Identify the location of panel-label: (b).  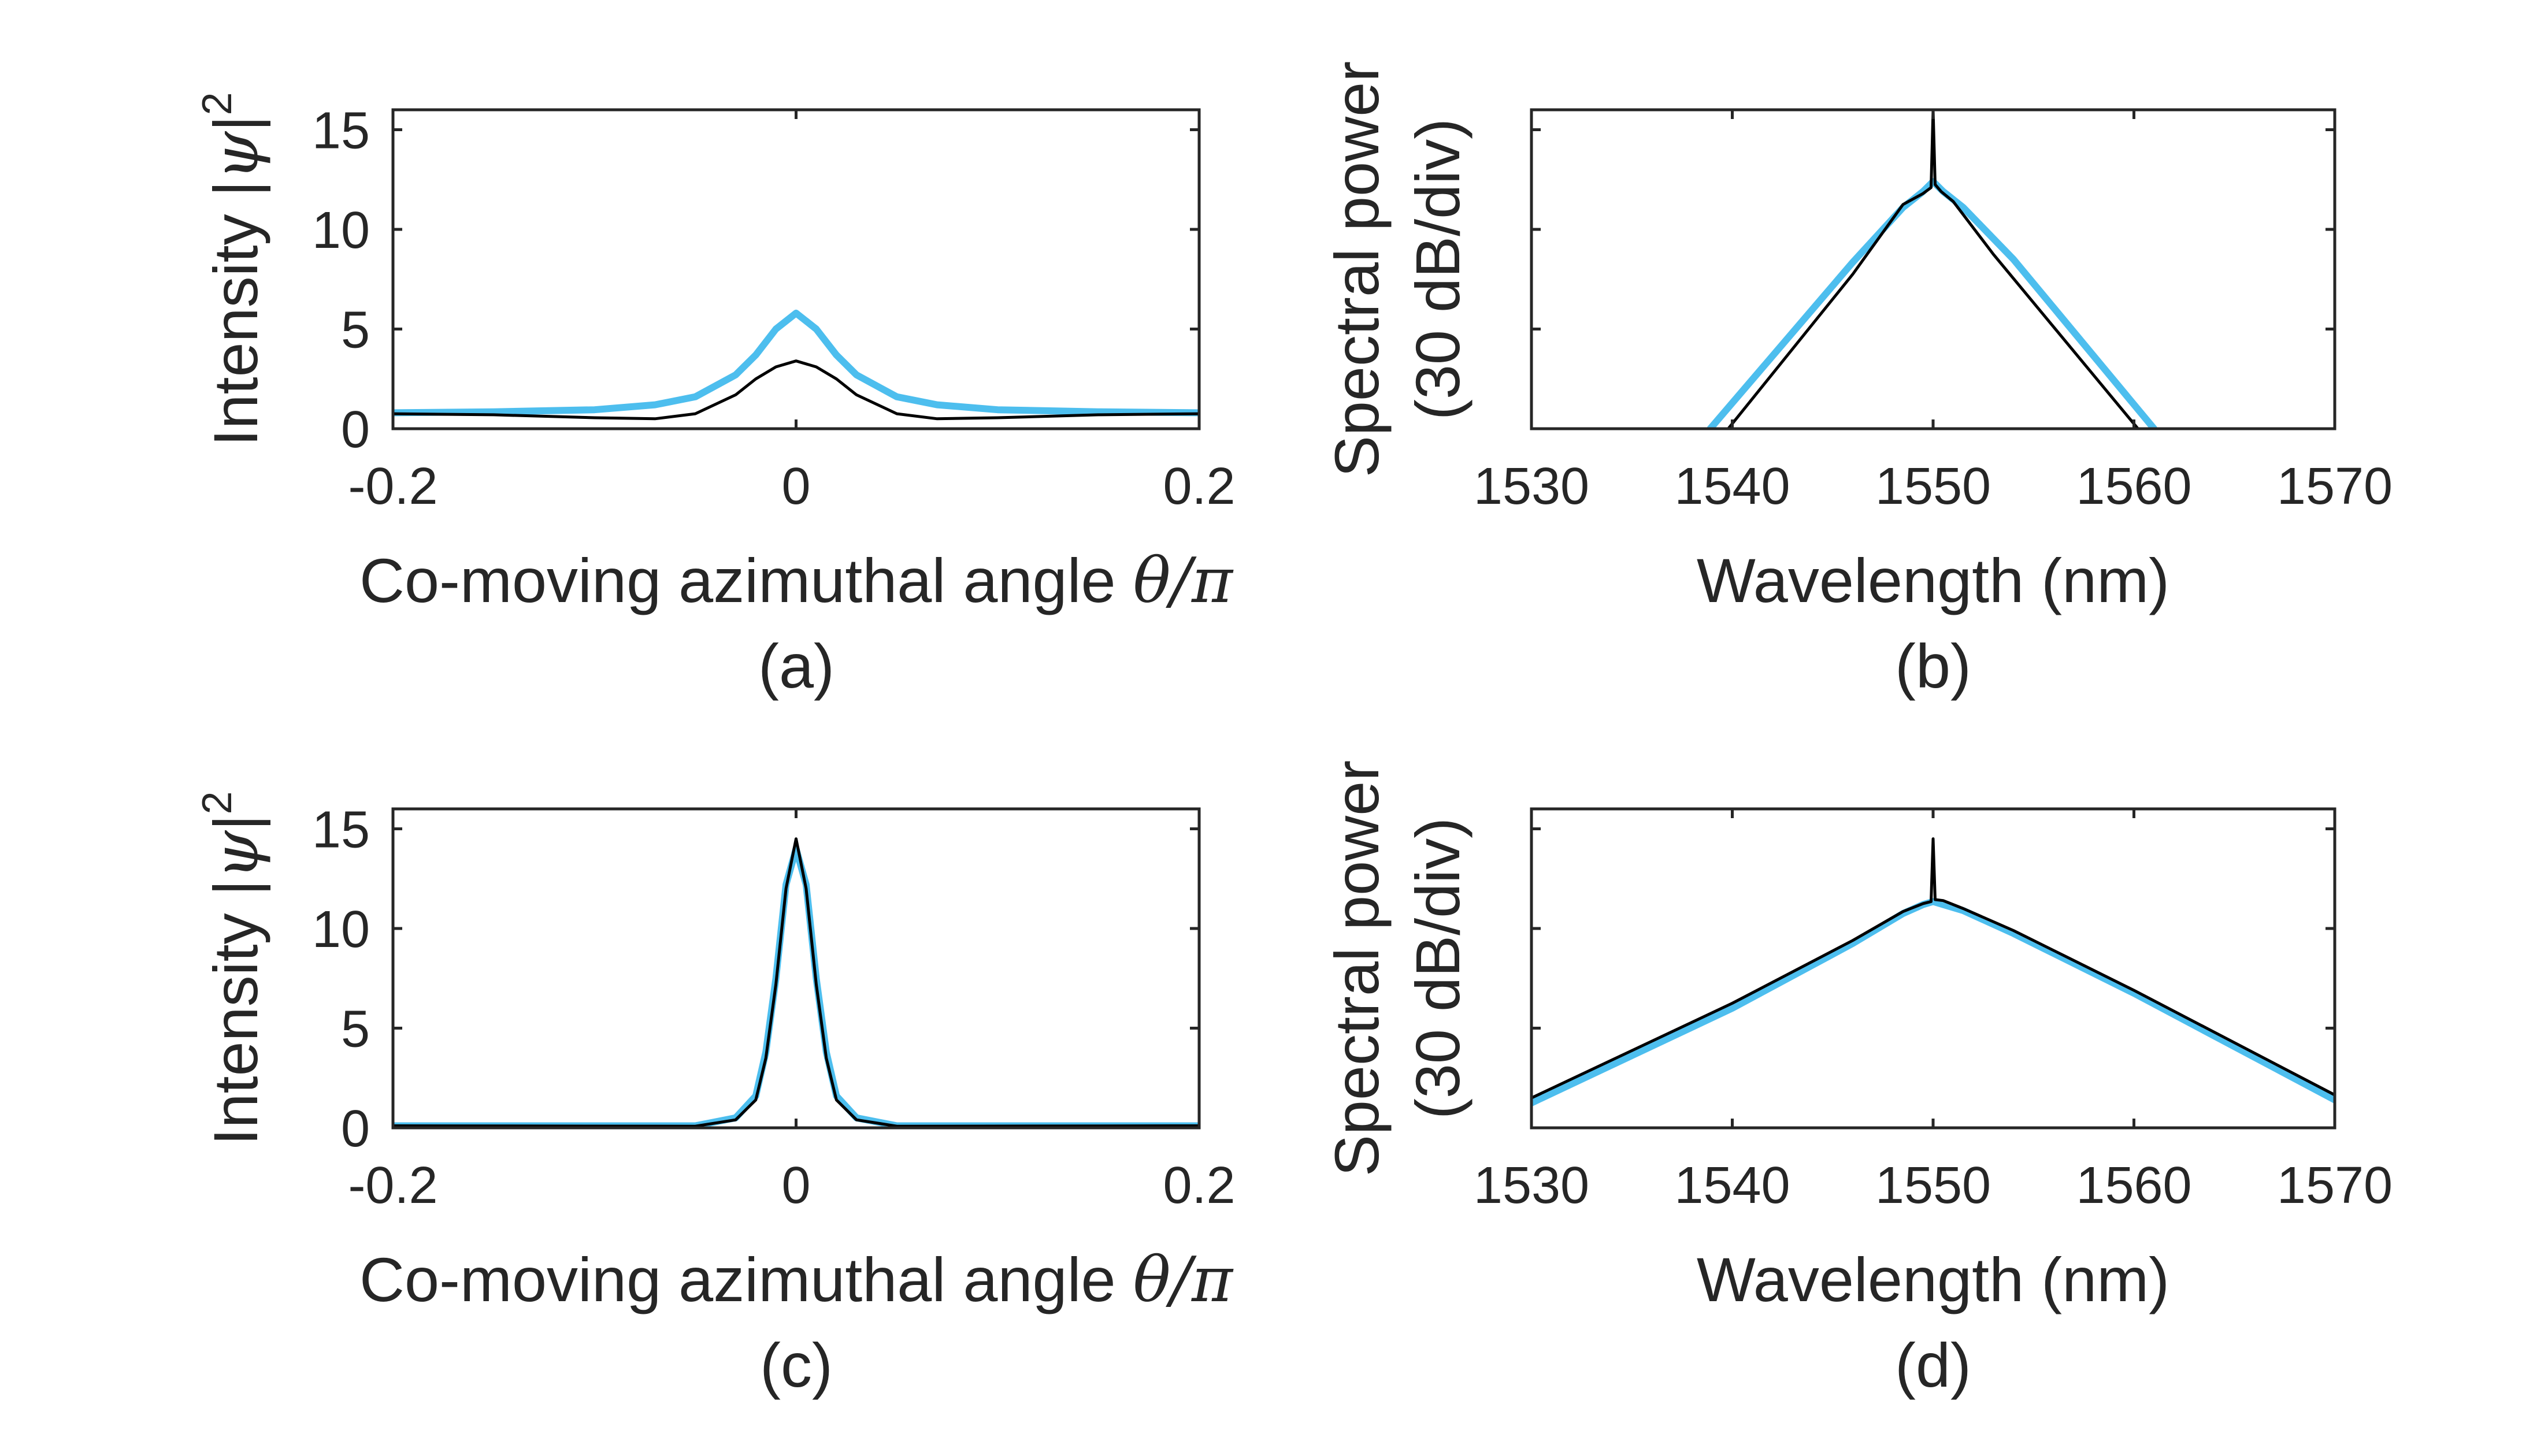
(1933, 666).